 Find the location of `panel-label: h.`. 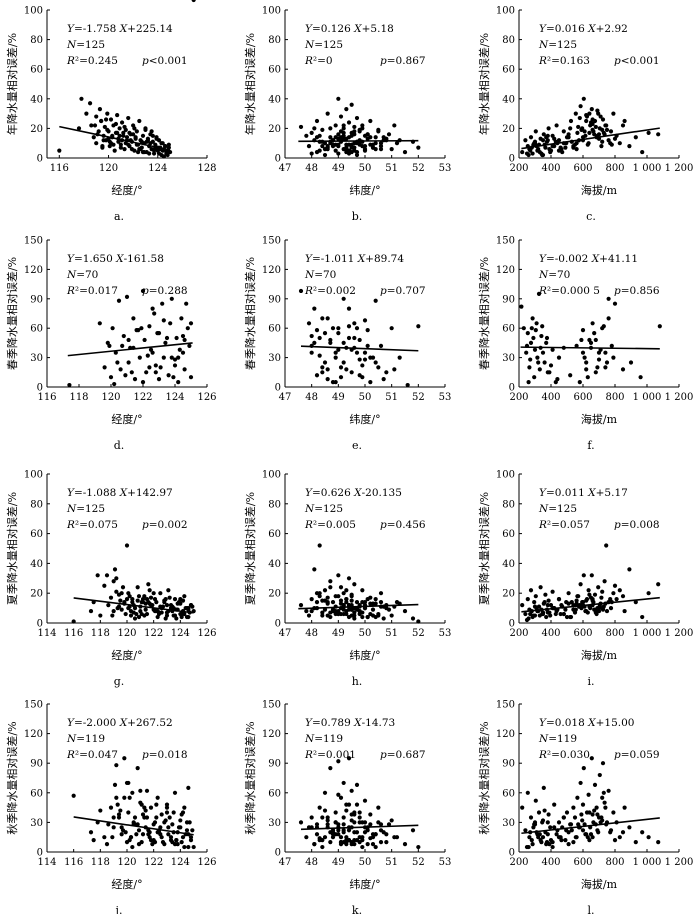

panel-label: h. is located at coordinates (357, 681).